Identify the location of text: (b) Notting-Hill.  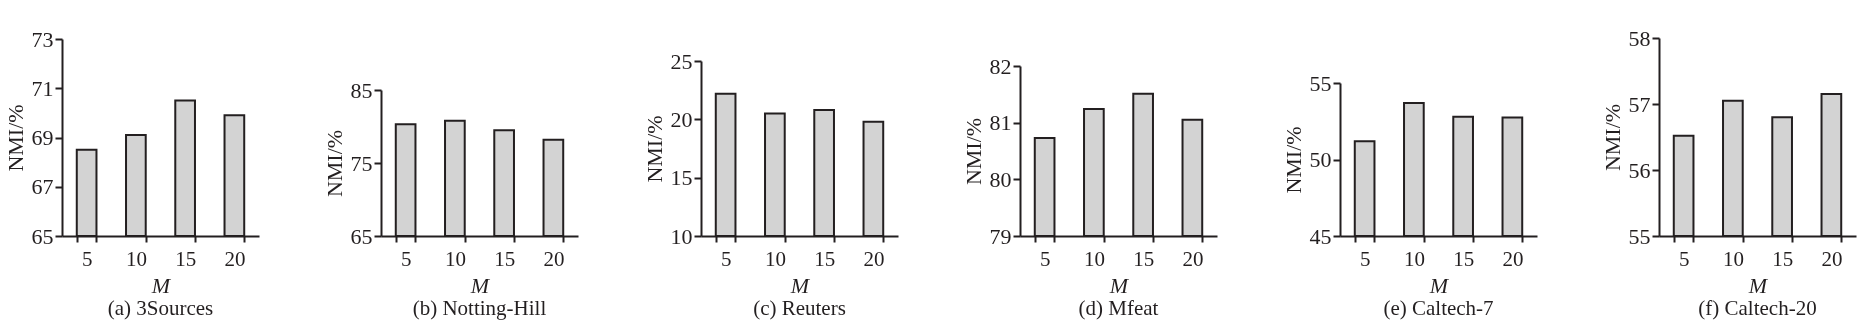
(480, 308).